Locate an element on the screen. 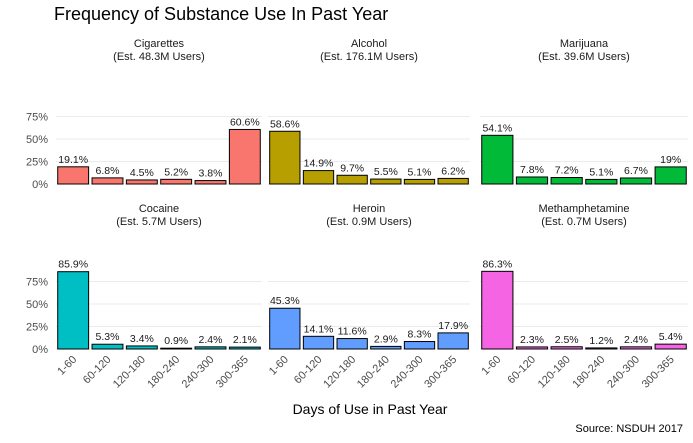  chart-caption: Source: NSDUH 2017 is located at coordinates (629, 429).